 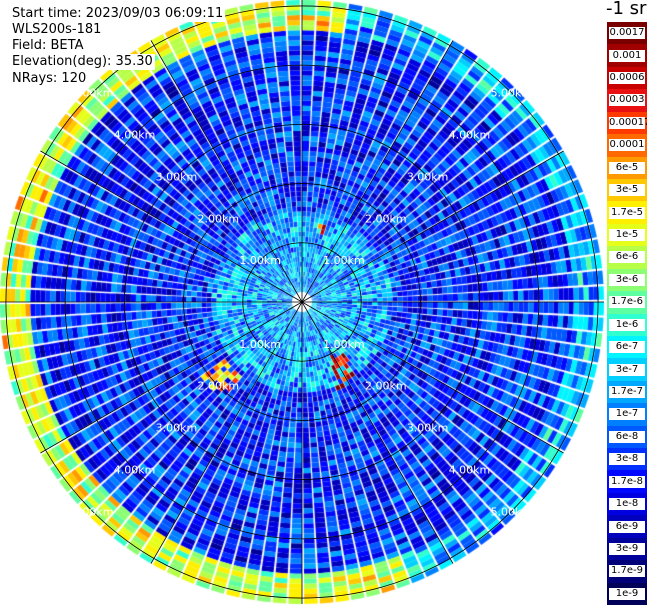 What do you see at coordinates (627, 257) in the screenshot?
I see `colorbar-tick-label: 6e-6` at bounding box center [627, 257].